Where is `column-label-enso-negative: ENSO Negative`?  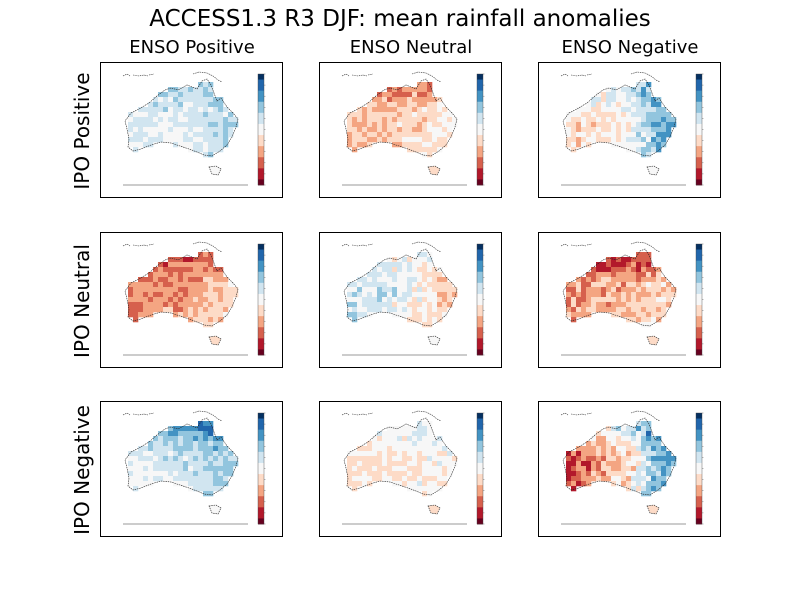
column-label-enso-negative: ENSO Negative is located at coordinates (630, 47).